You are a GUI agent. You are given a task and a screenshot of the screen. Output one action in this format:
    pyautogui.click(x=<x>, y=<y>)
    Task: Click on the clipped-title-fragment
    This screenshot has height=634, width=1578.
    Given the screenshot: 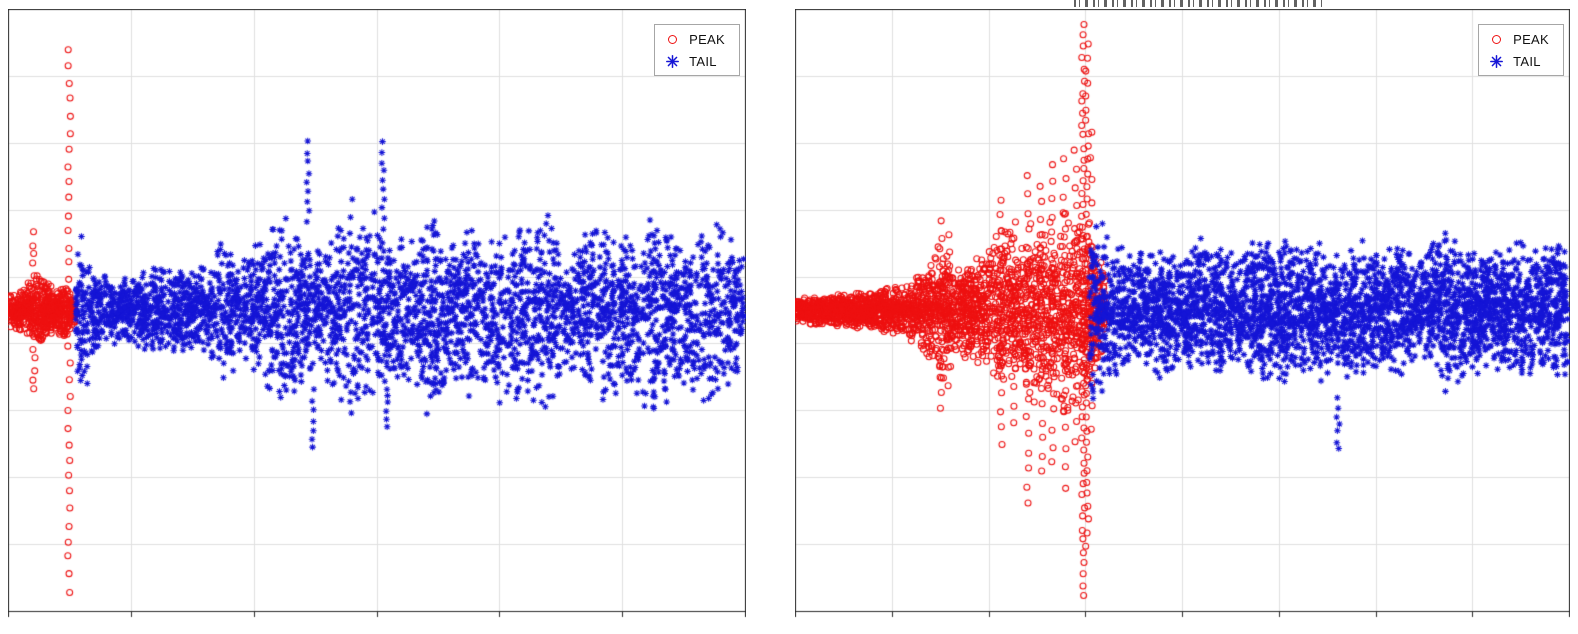 What is the action you would take?
    pyautogui.click(x=1198, y=3)
    